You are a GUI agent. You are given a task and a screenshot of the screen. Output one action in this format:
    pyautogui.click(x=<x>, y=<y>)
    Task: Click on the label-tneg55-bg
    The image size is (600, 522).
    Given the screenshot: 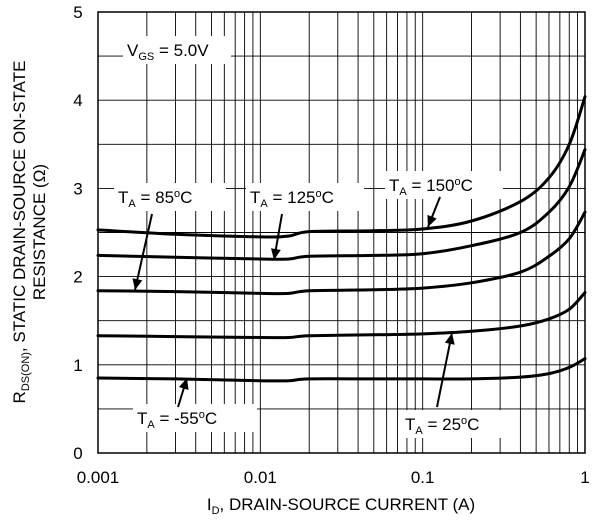 What is the action you would take?
    pyautogui.click(x=195, y=418)
    